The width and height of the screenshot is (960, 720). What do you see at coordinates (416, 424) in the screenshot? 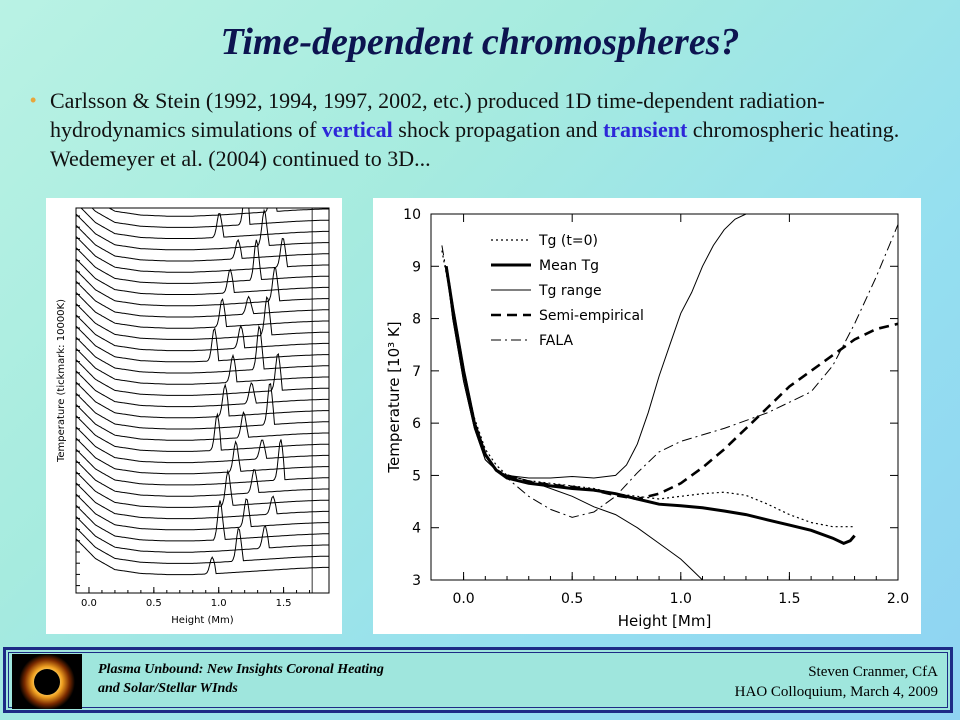
I see `y-tick-label: 6` at bounding box center [416, 424].